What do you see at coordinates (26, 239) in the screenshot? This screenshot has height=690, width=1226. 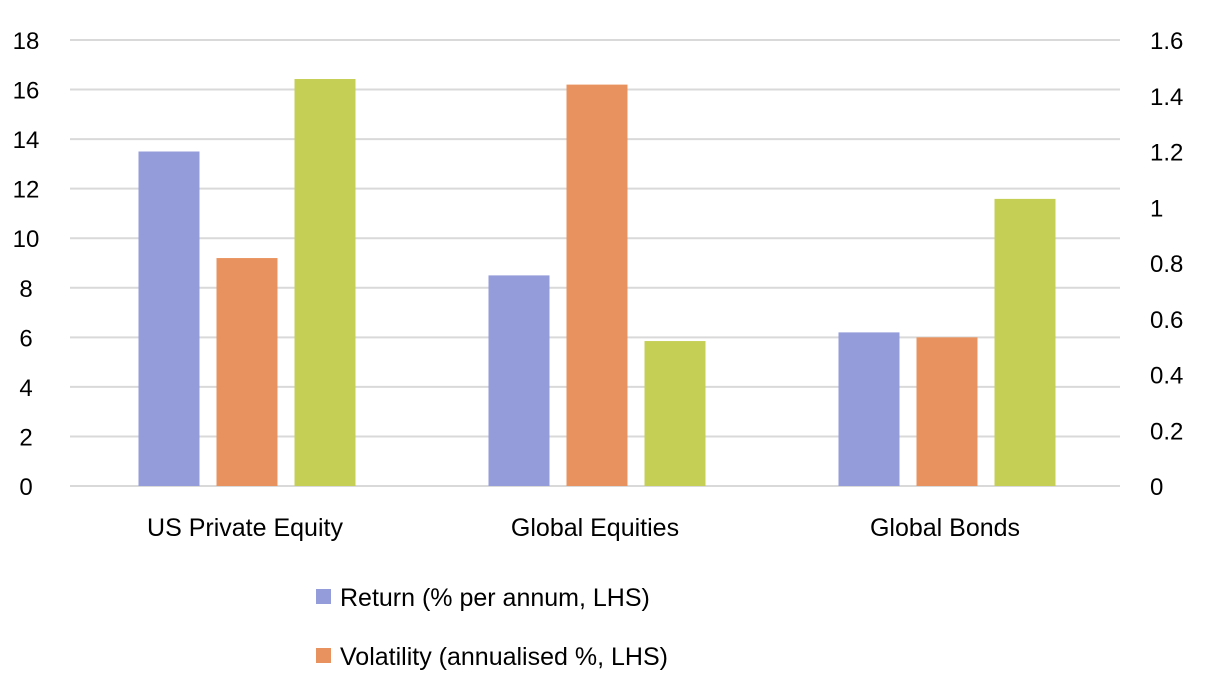 I see `left-tick-label: 10` at bounding box center [26, 239].